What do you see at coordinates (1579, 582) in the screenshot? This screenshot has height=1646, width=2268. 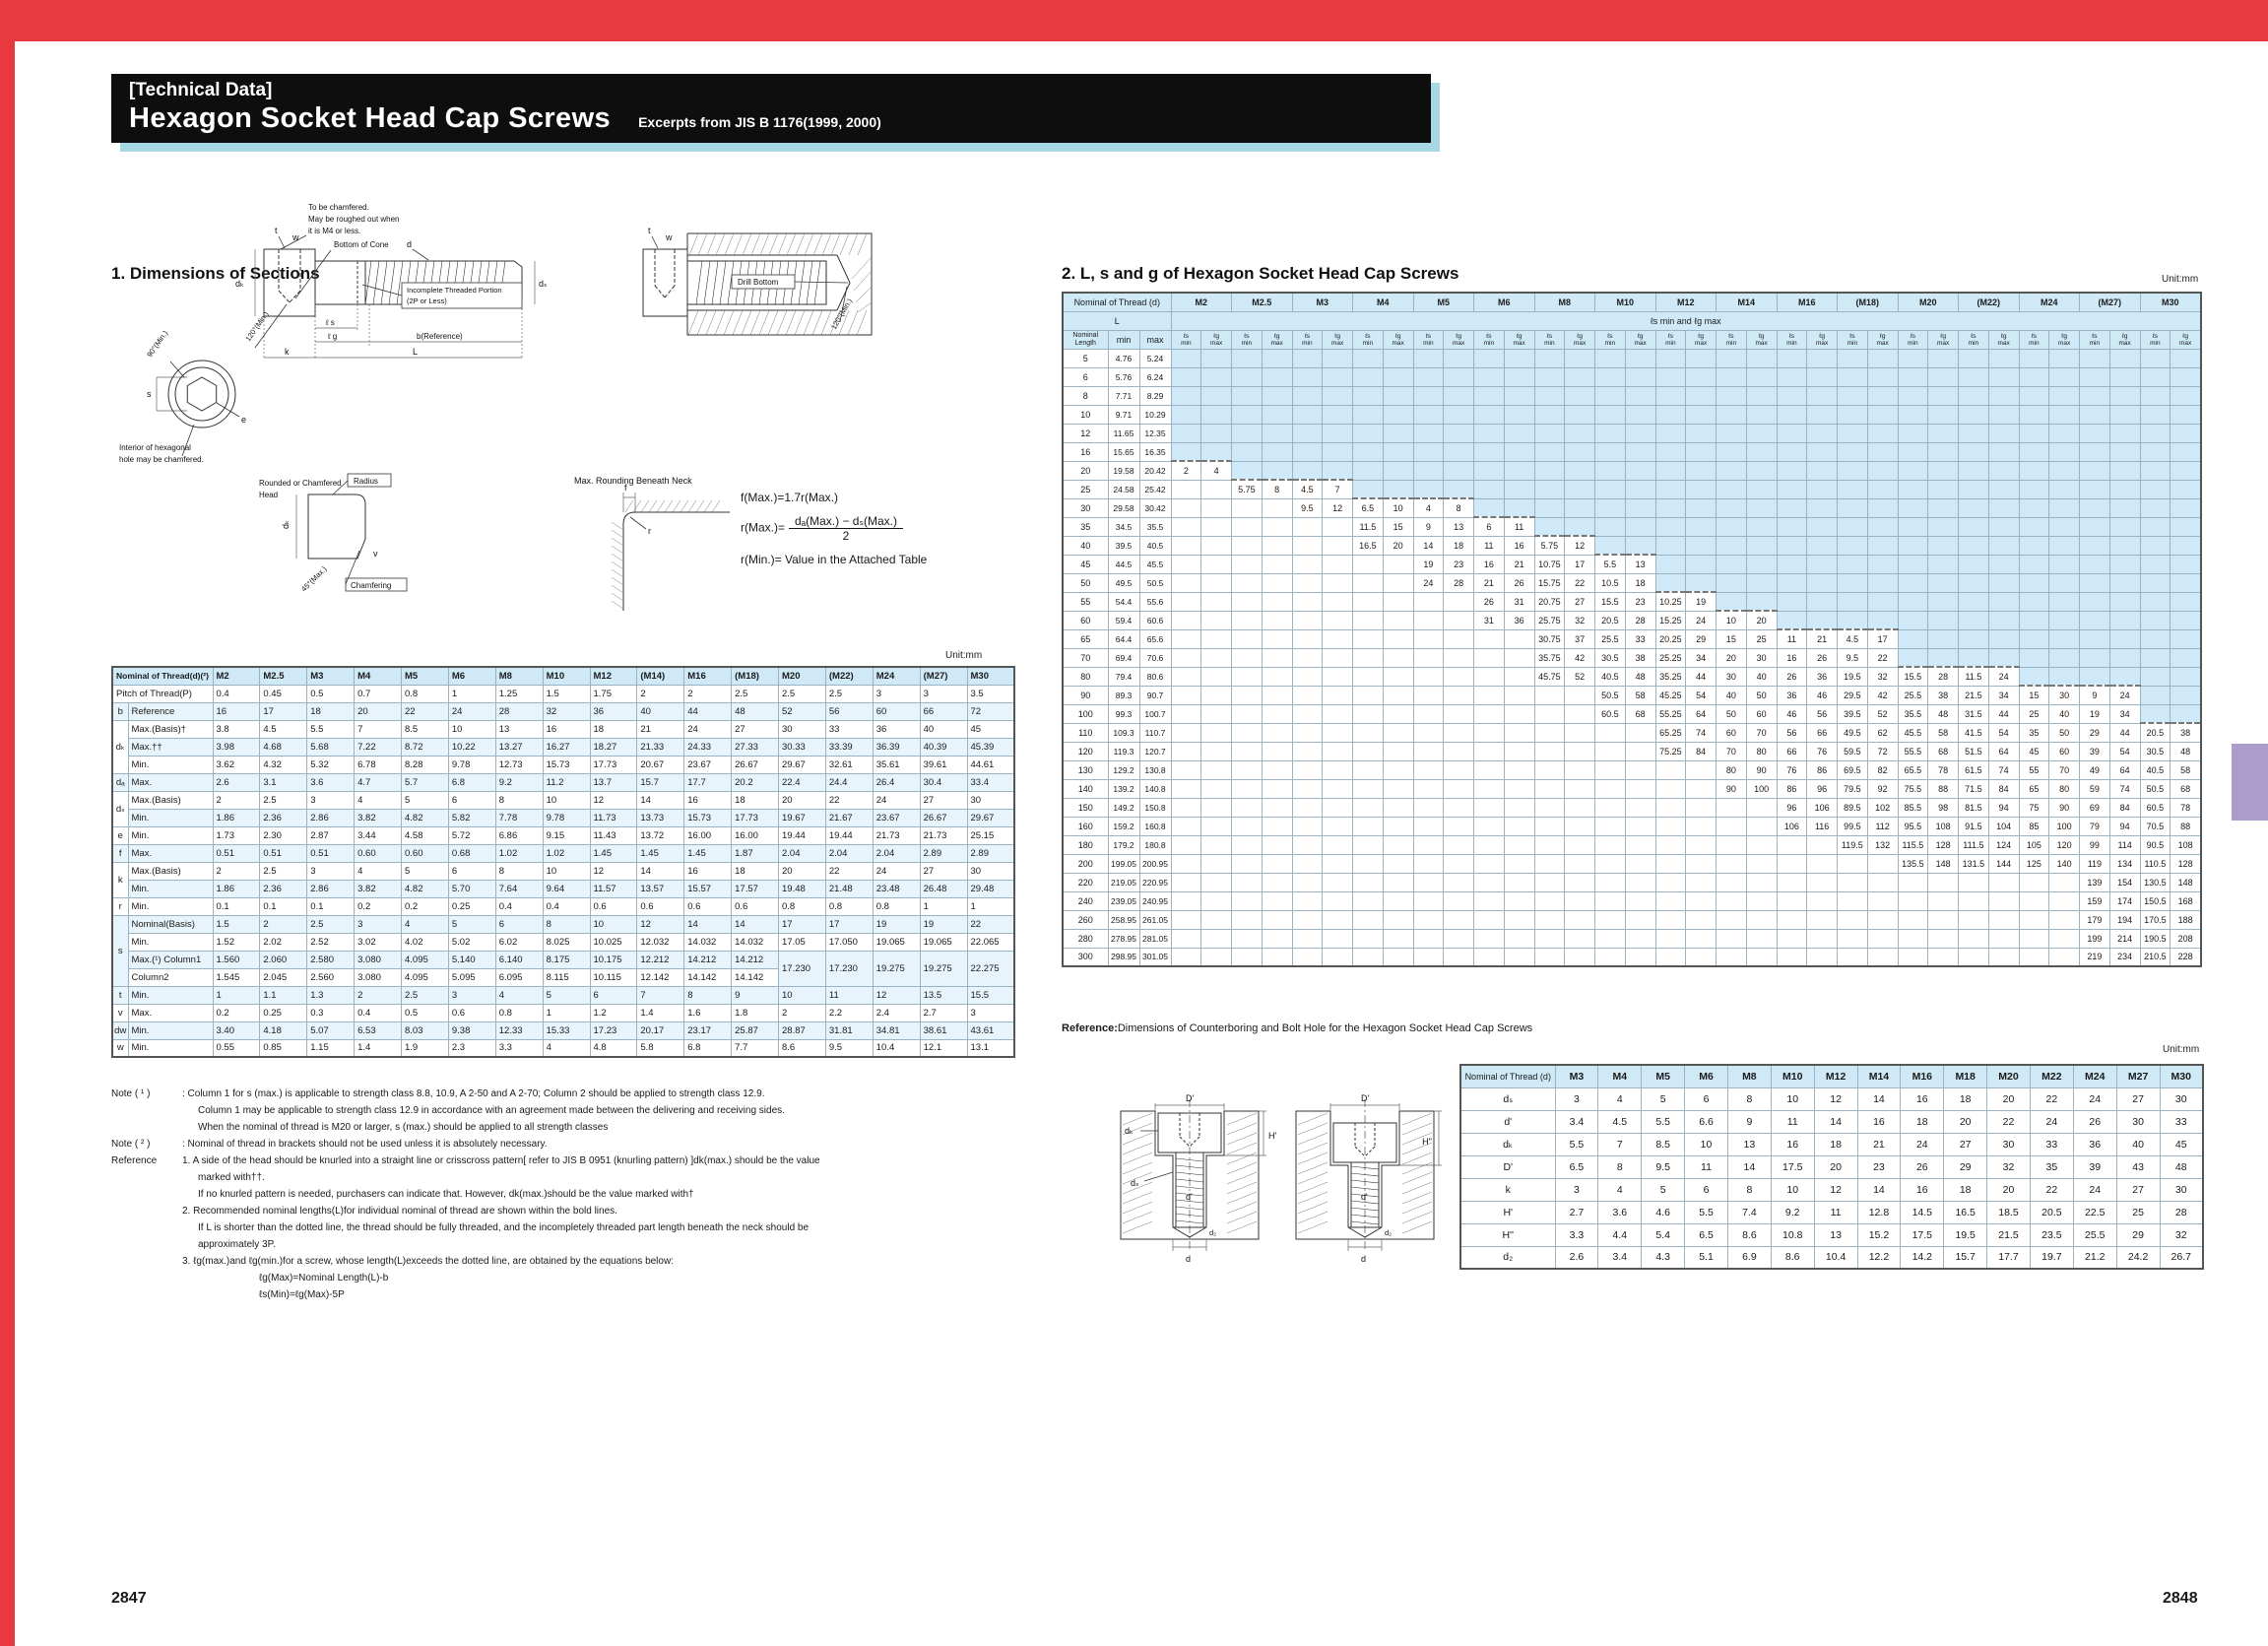 I see `lg-max-cell: 22` at bounding box center [1579, 582].